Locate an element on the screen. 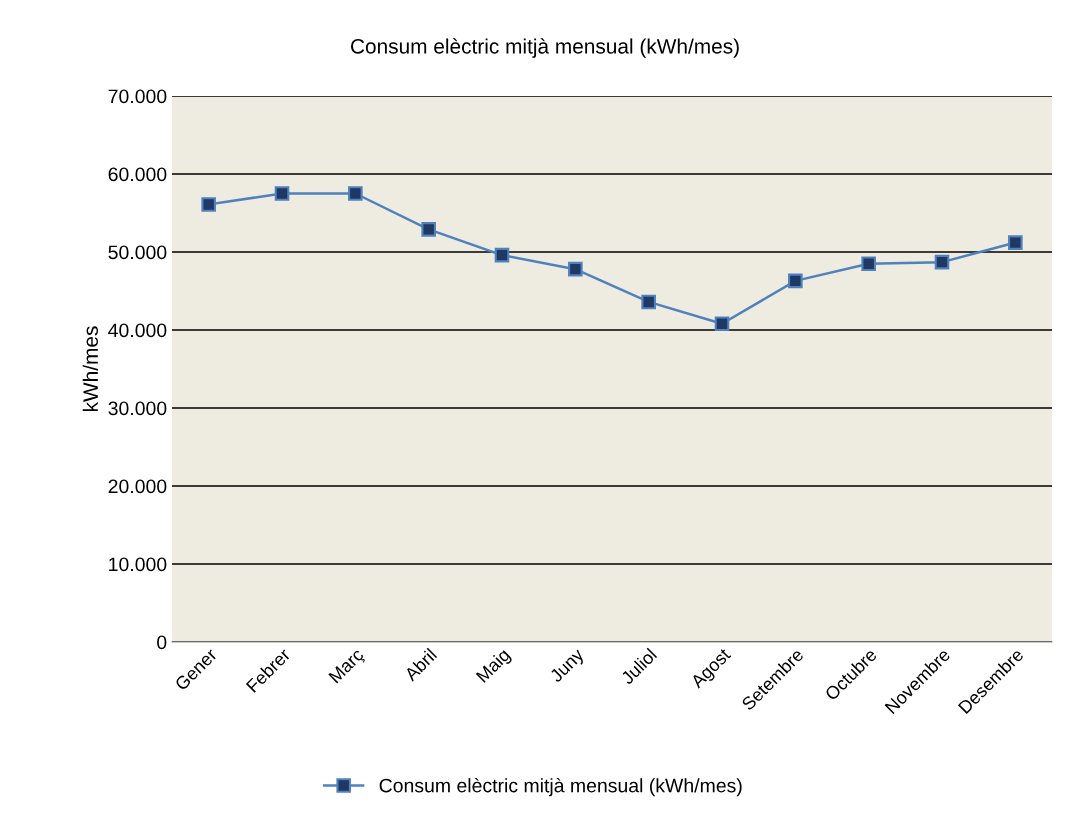 This screenshot has height=822, width=1067. y-tick-label: 40.000 is located at coordinates (137, 330).